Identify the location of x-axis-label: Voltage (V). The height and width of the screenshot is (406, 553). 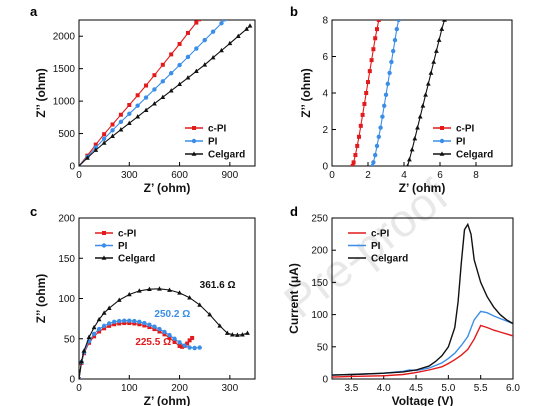
(423, 400).